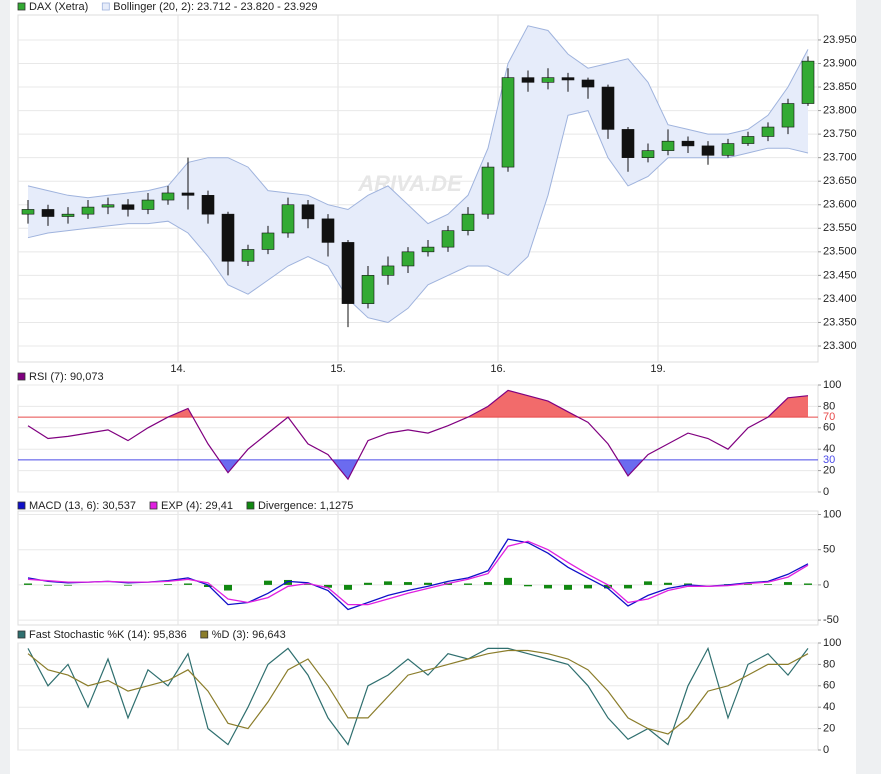  I want to click on legend-label: RSI (7): 90,073, so click(66, 377).